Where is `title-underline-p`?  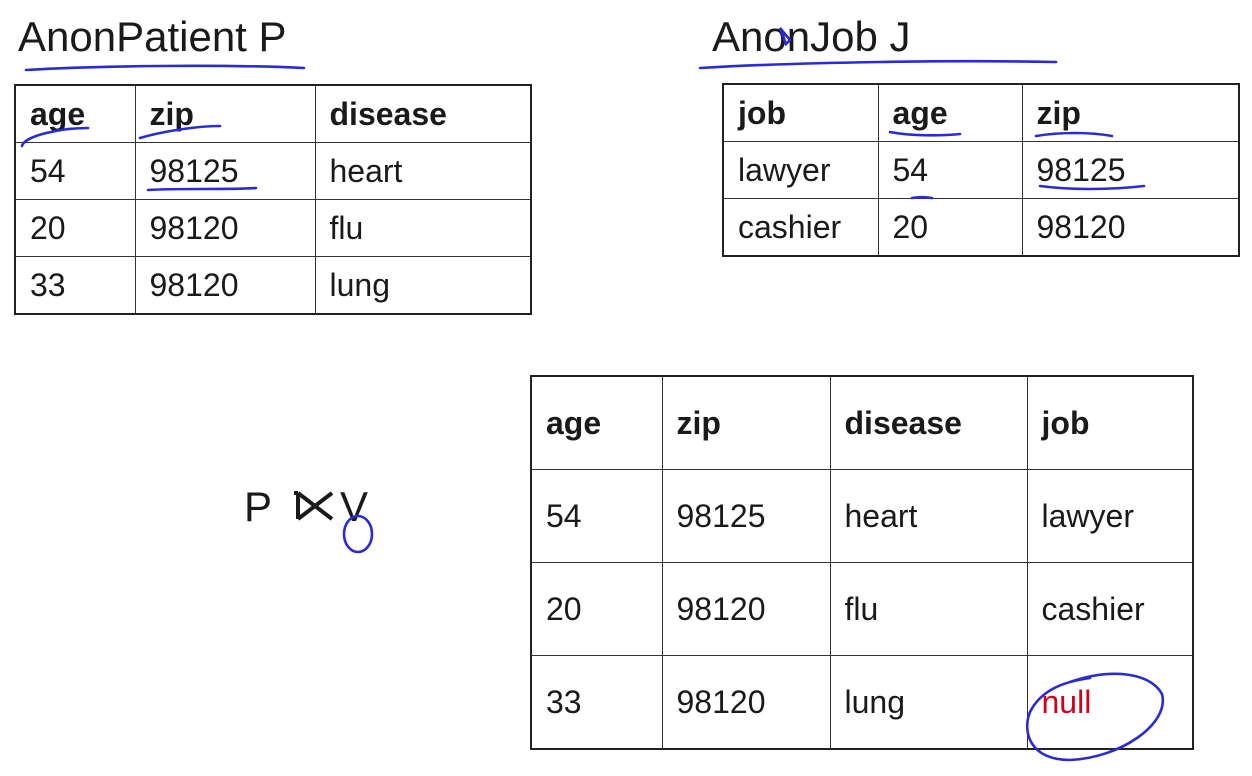 title-underline-p is located at coordinates (165, 68).